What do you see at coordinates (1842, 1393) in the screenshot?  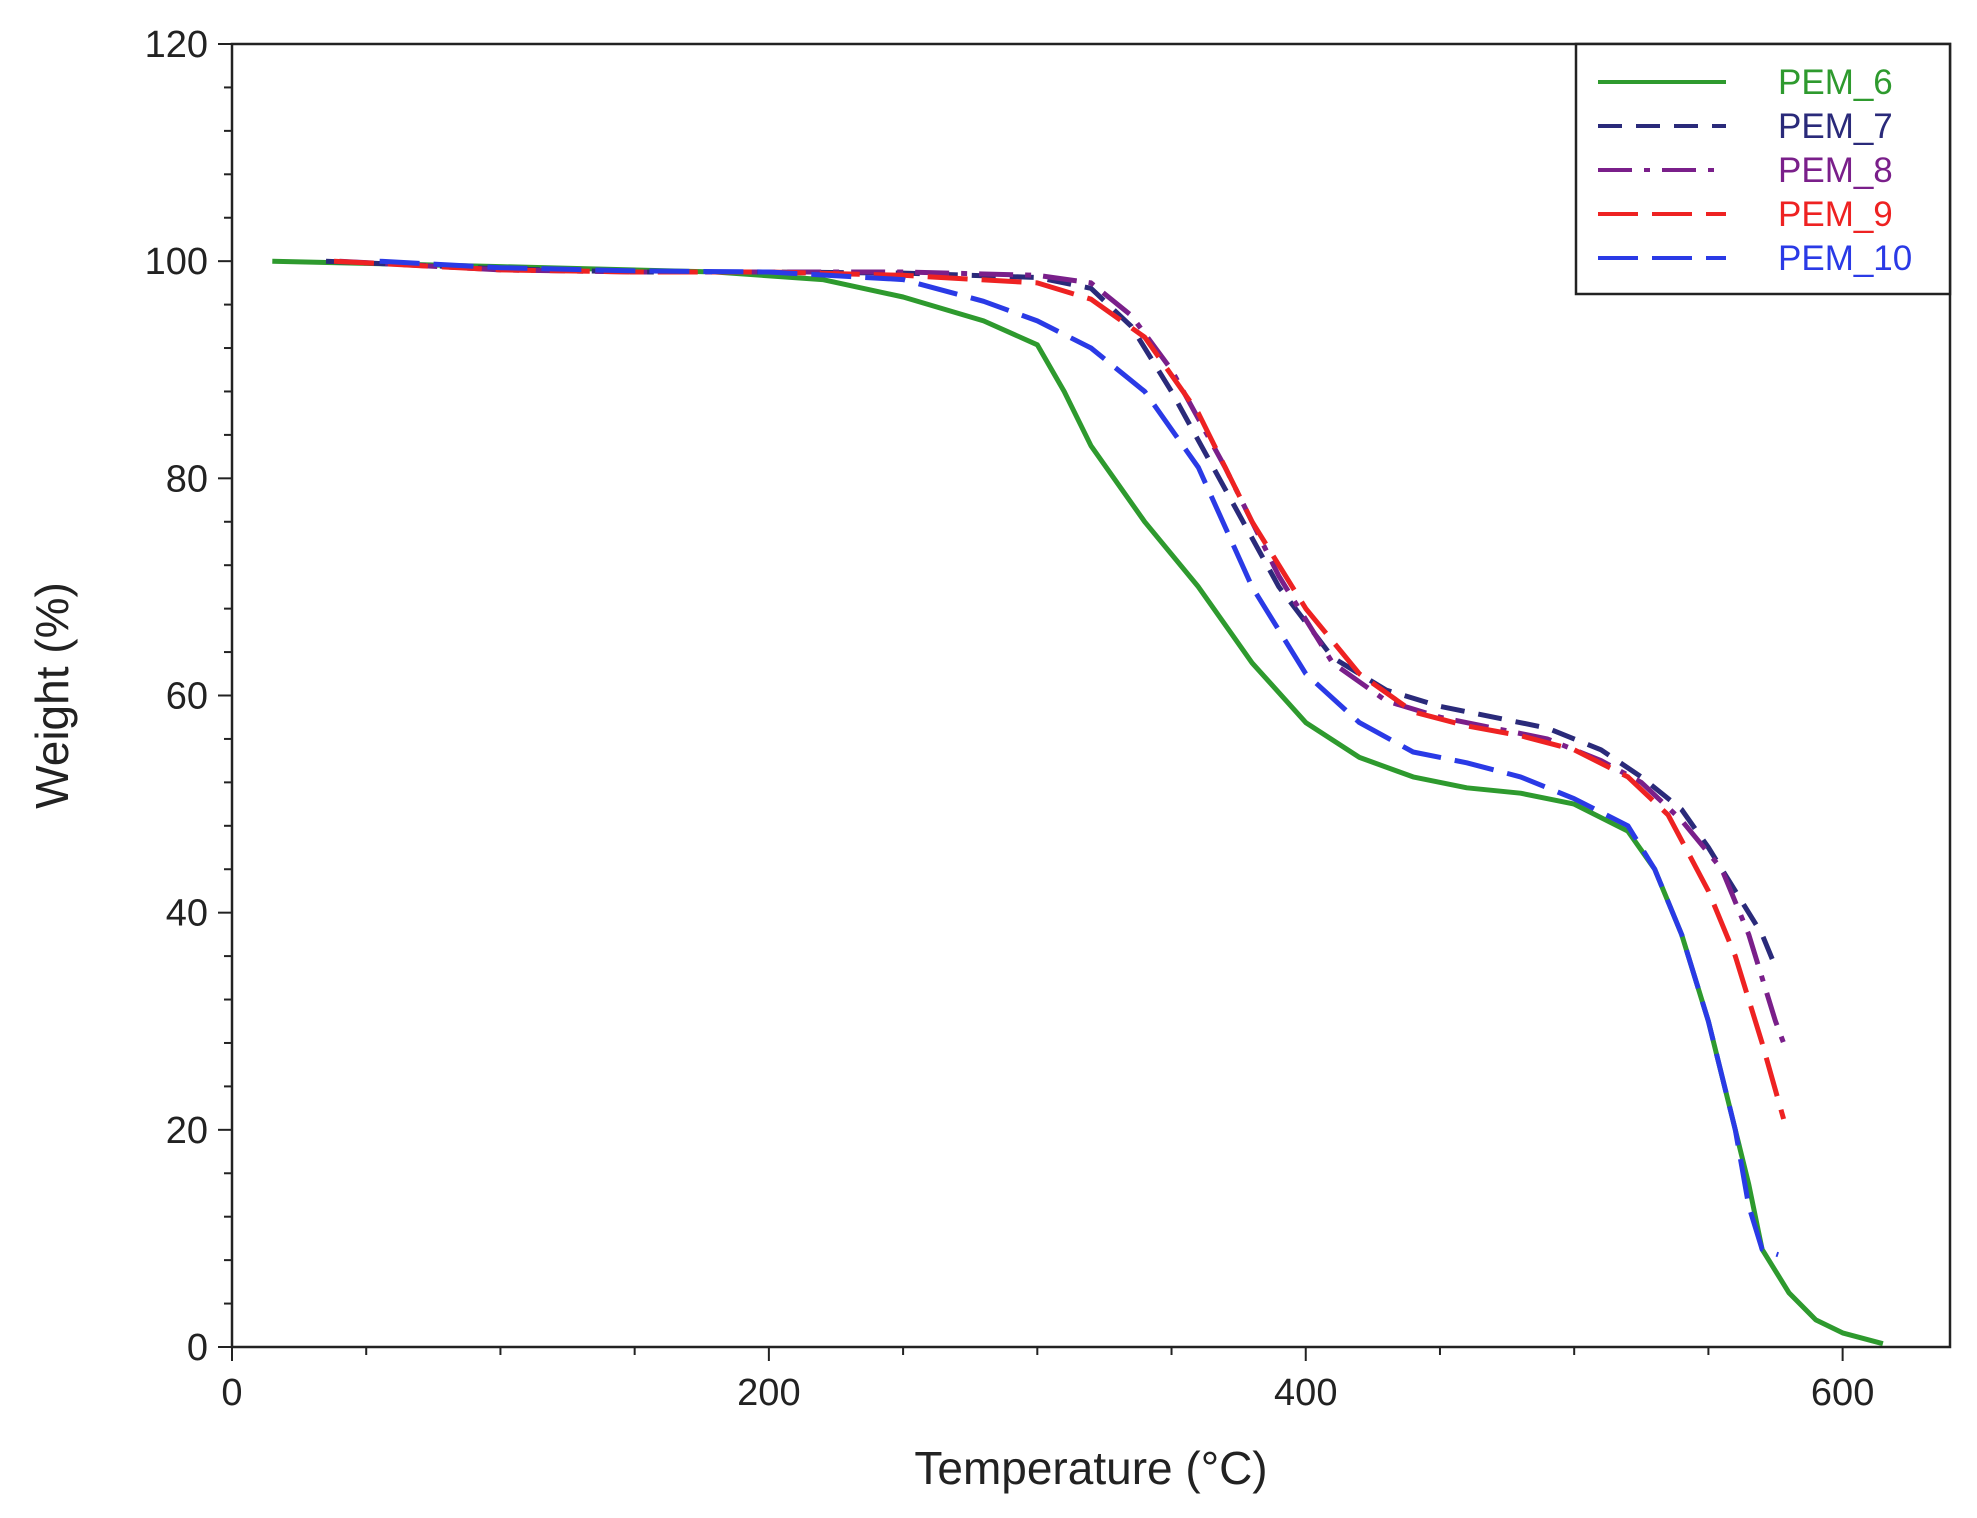 I see `x-tick-label: 600` at bounding box center [1842, 1393].